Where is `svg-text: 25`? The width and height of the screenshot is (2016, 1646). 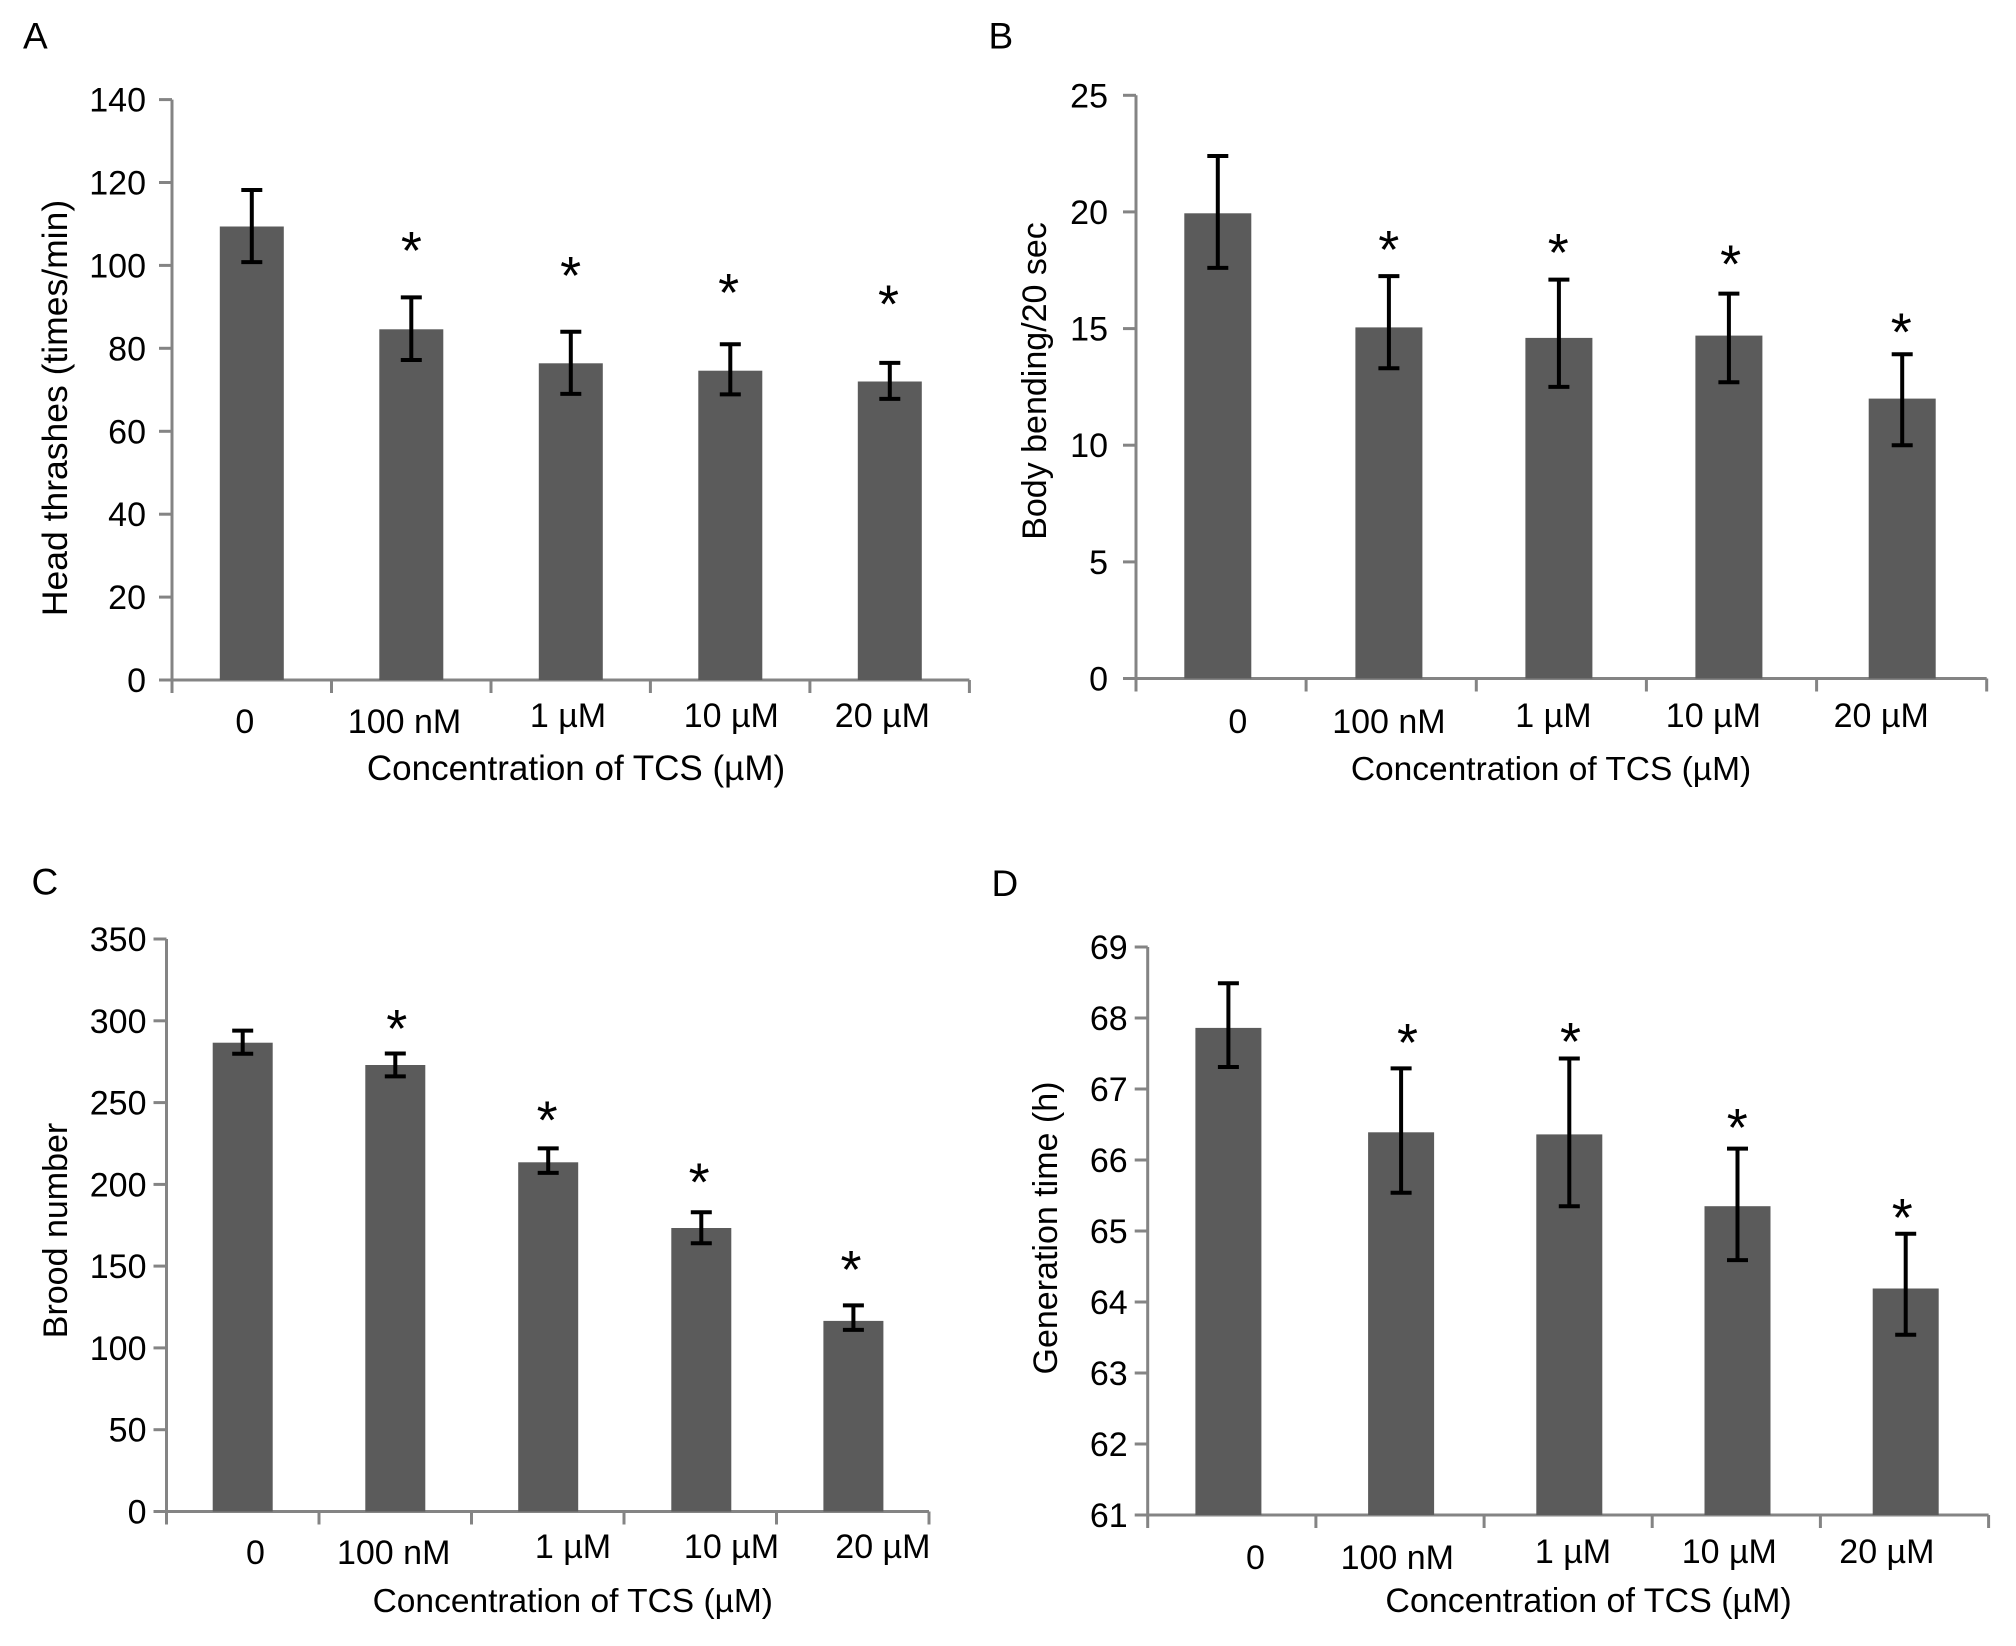 svg-text: 25 is located at coordinates (1089, 96).